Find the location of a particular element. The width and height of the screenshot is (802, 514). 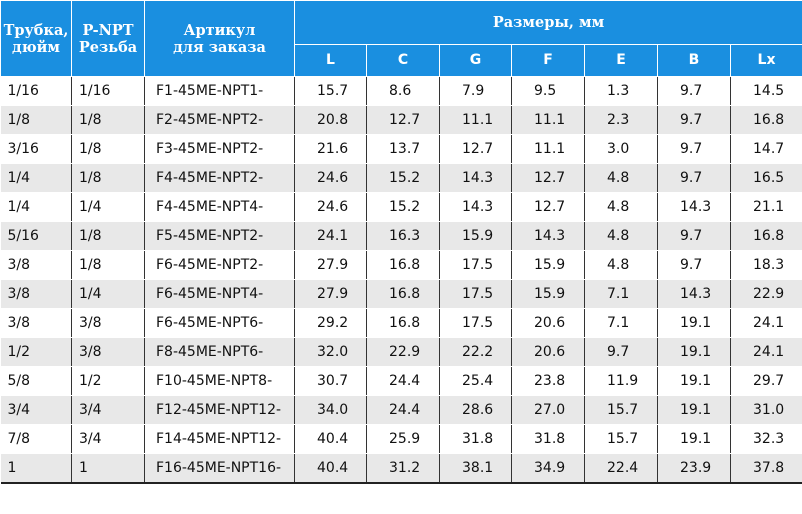

cell-article: F1-45ME-NPT1- is located at coordinates (219, 91).